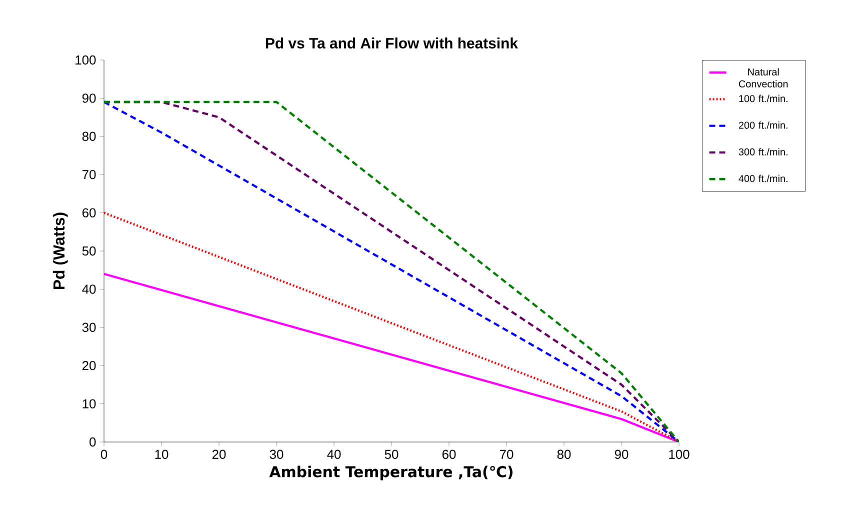  Describe the element at coordinates (89, 403) in the screenshot. I see `y-tick-label: 10` at that location.